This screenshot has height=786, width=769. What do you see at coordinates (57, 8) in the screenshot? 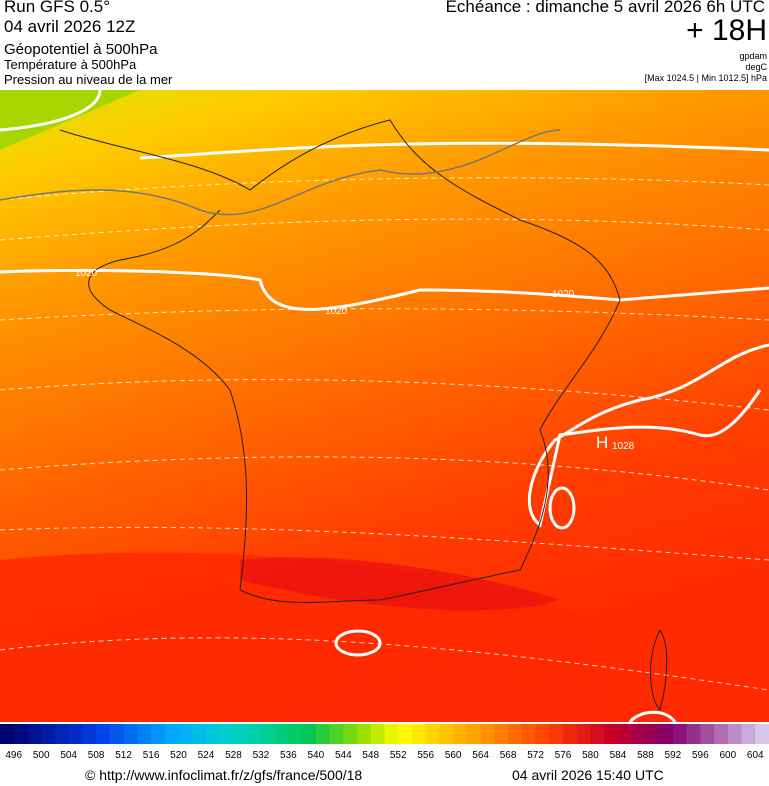
I see `run-title: Run GFS 0.5°` at bounding box center [57, 8].